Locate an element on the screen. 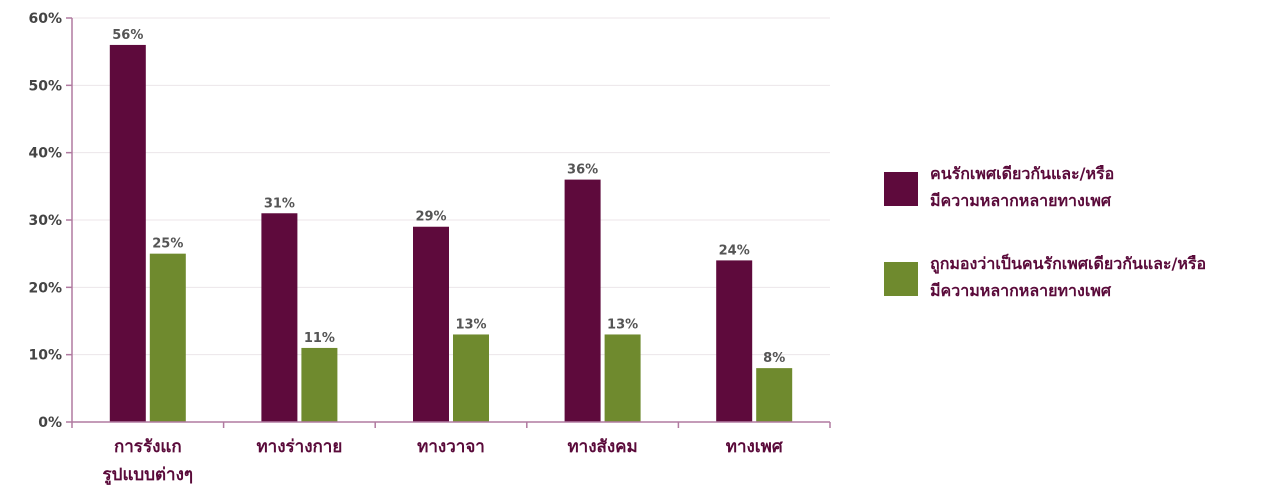 The height and width of the screenshot is (492, 1288). x-axis-ticks is located at coordinates (451, 425).